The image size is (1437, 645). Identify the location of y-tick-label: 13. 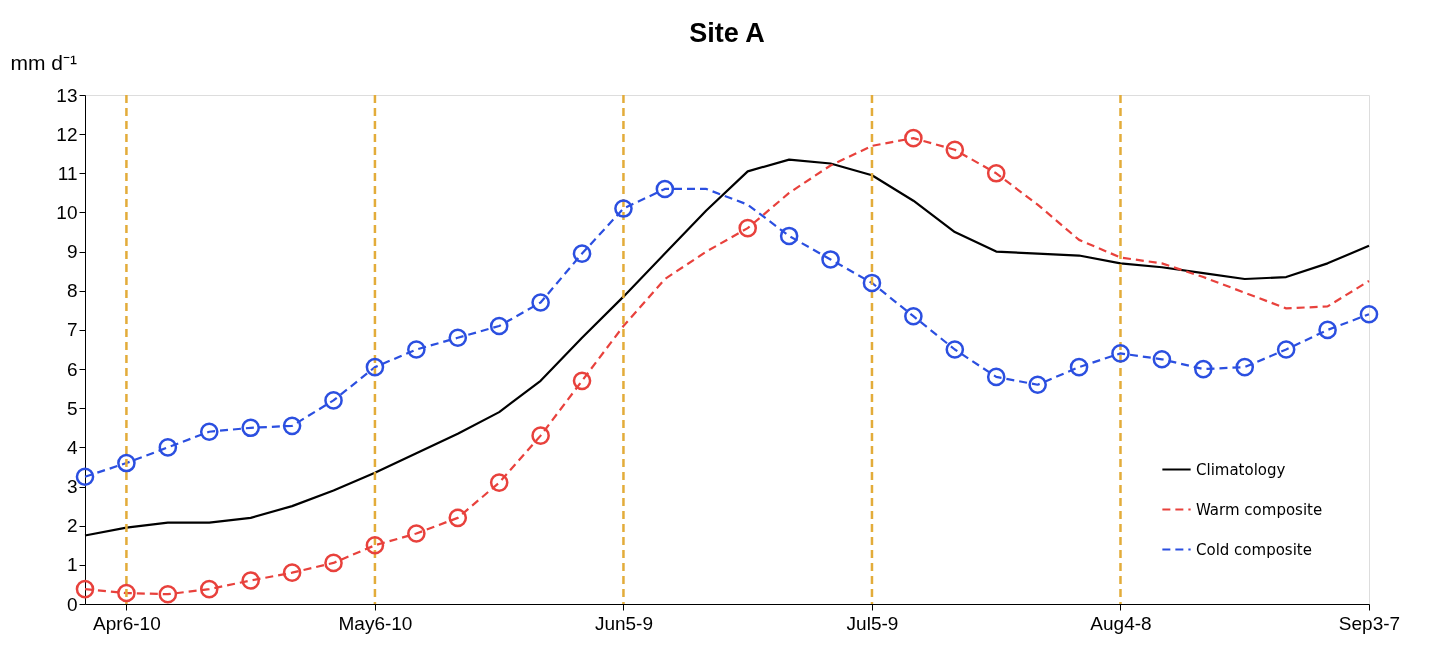
(67, 95).